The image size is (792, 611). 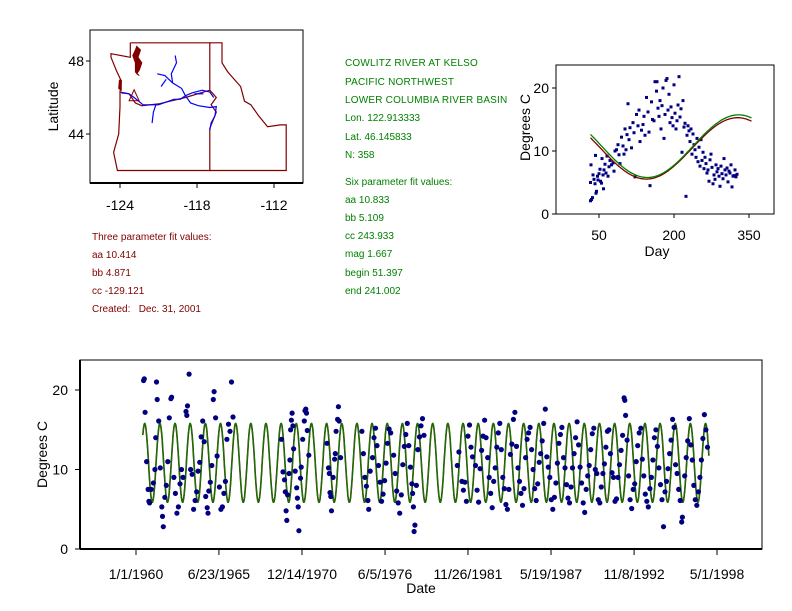 I want to click on created-date: Created: Dec. 31, 2001, so click(x=146, y=309).